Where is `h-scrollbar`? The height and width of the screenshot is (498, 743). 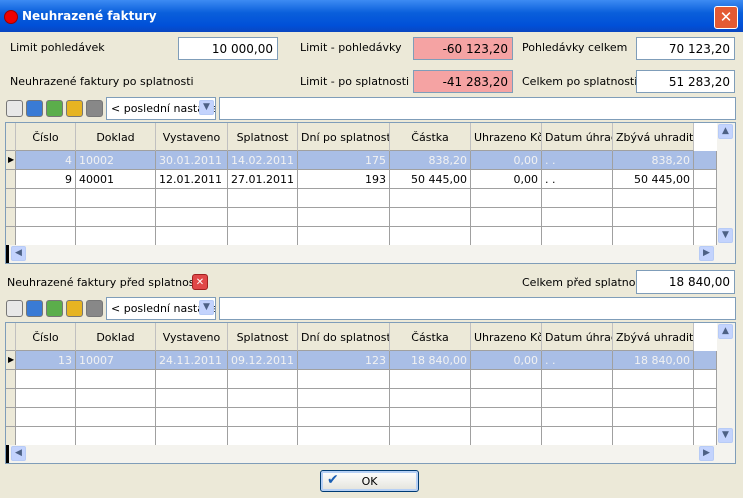
h-scrollbar is located at coordinates (370, 254).